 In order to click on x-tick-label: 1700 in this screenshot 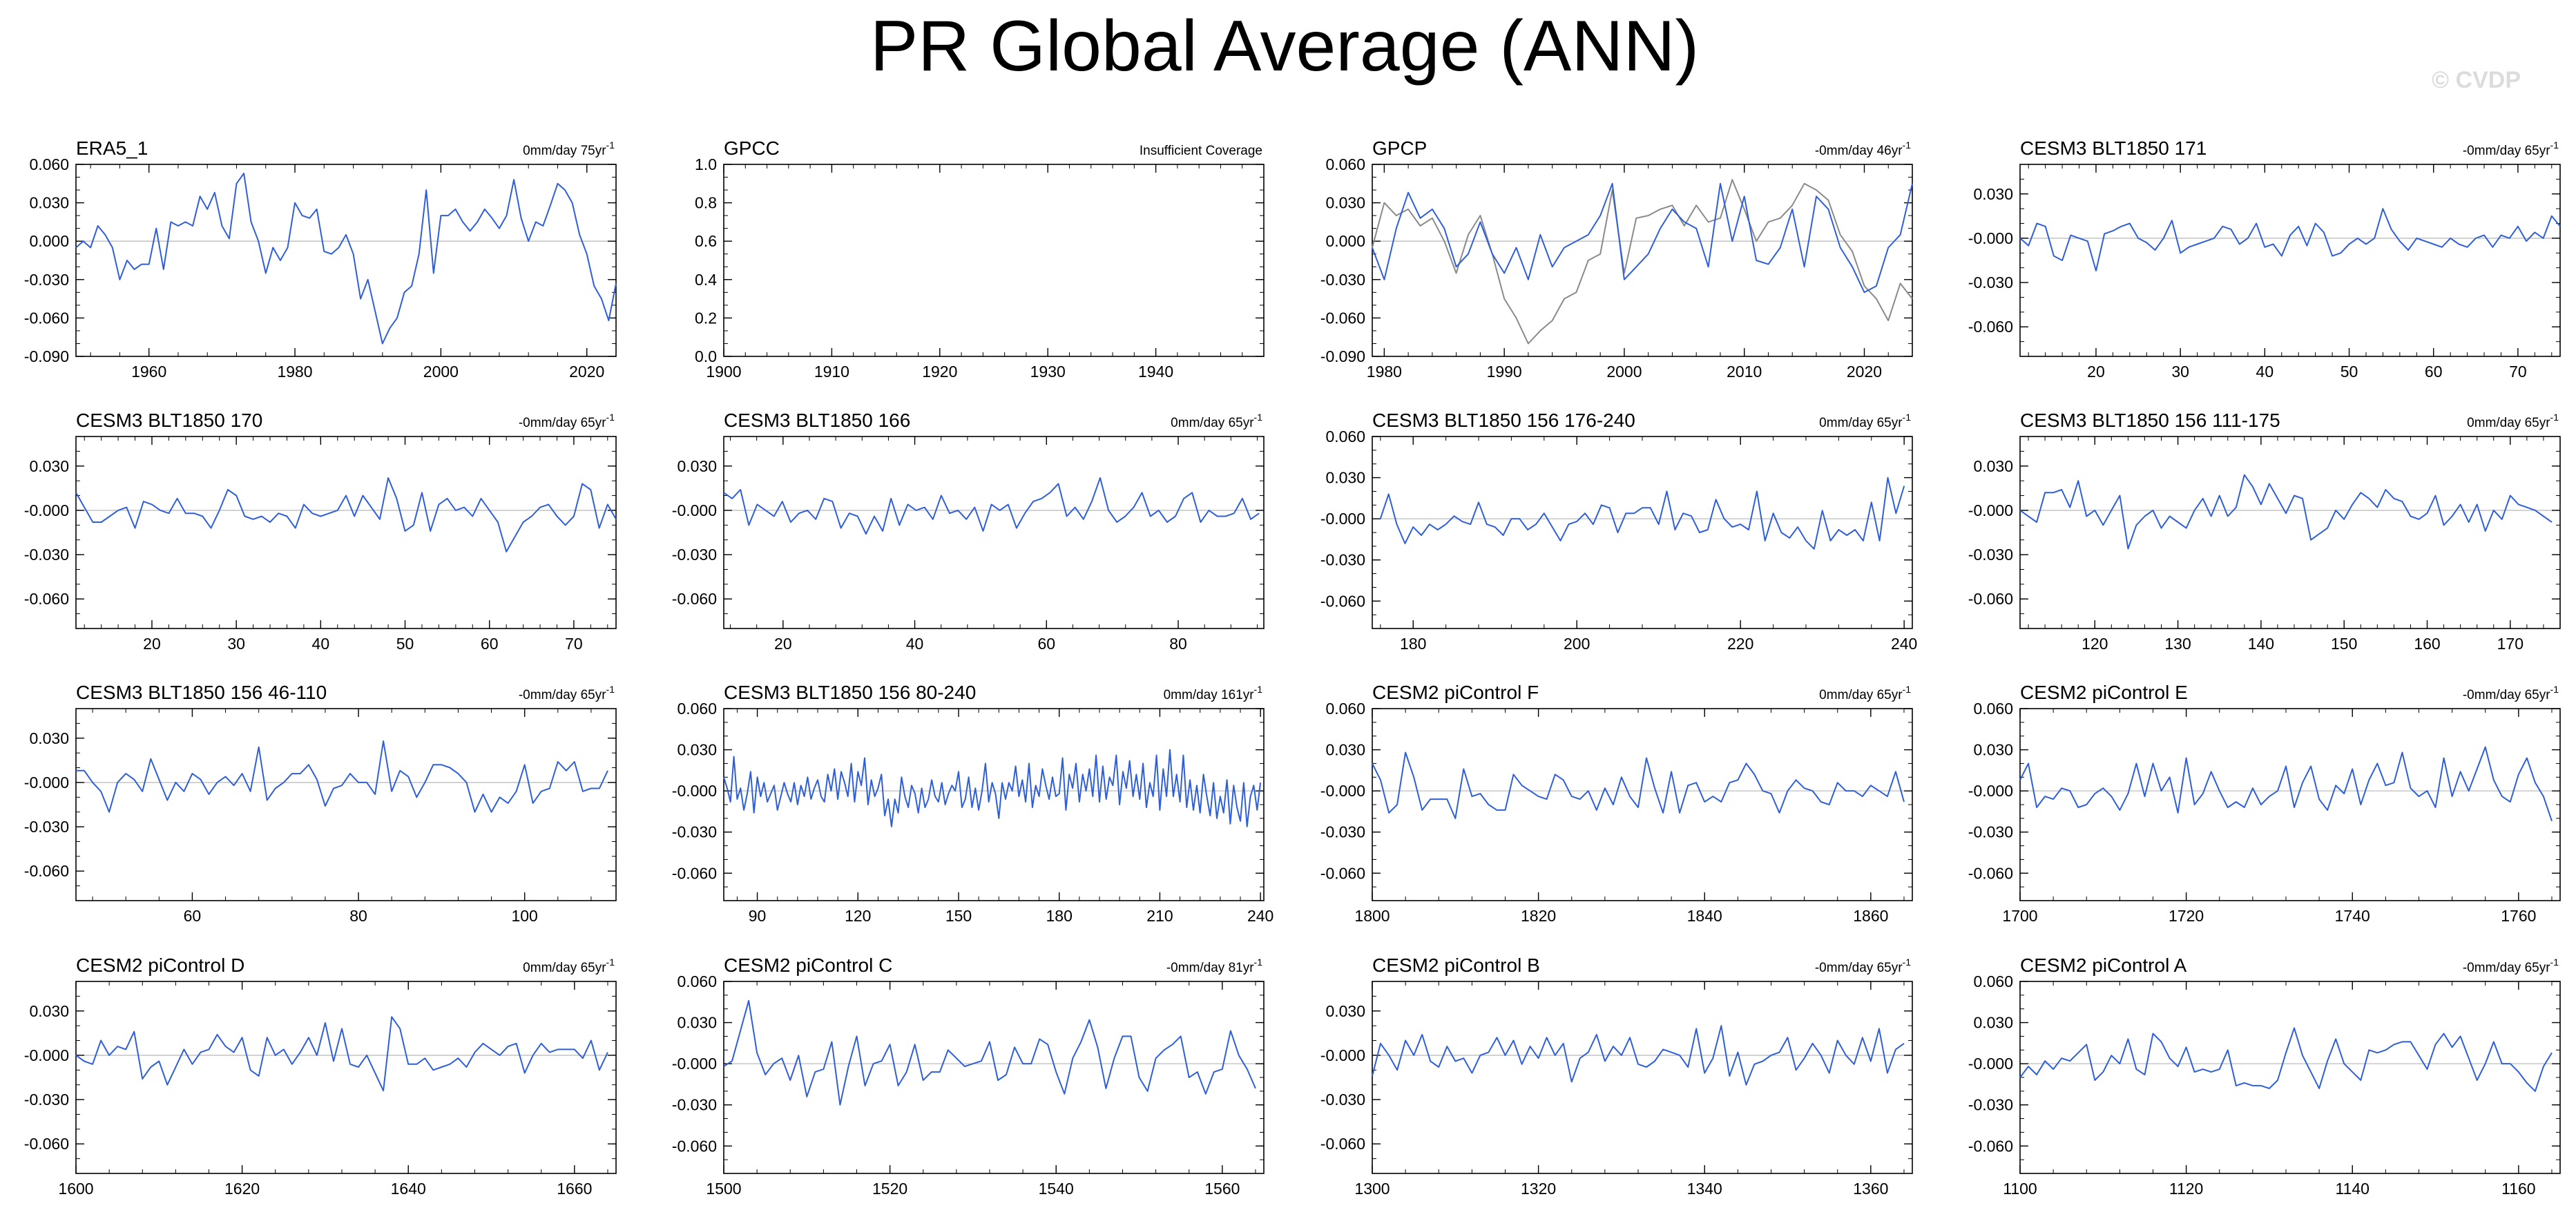, I will do `click(2019, 916)`.